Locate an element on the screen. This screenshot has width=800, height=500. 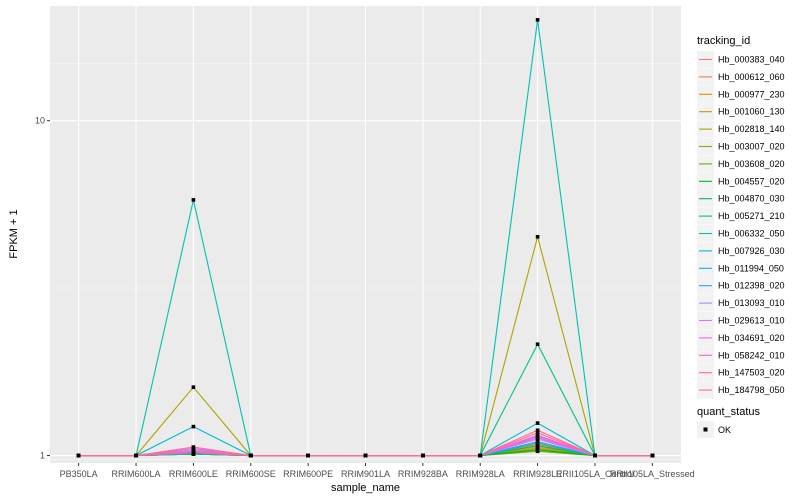
legend-label: Hb_000977_230 is located at coordinates (751, 94).